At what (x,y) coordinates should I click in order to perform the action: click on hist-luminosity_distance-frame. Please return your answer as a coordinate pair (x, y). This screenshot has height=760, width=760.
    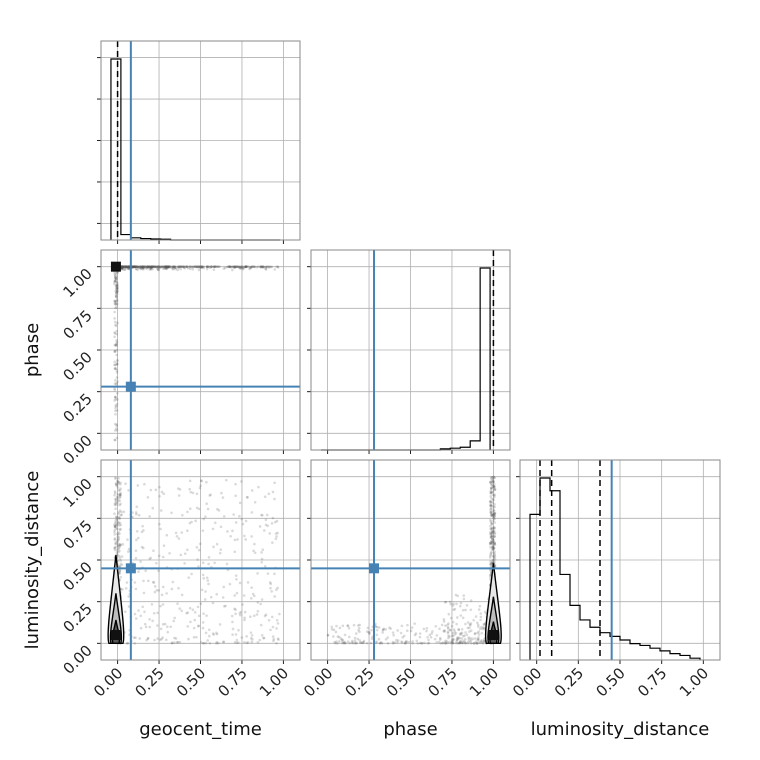
    Looking at the image, I should click on (620, 560).